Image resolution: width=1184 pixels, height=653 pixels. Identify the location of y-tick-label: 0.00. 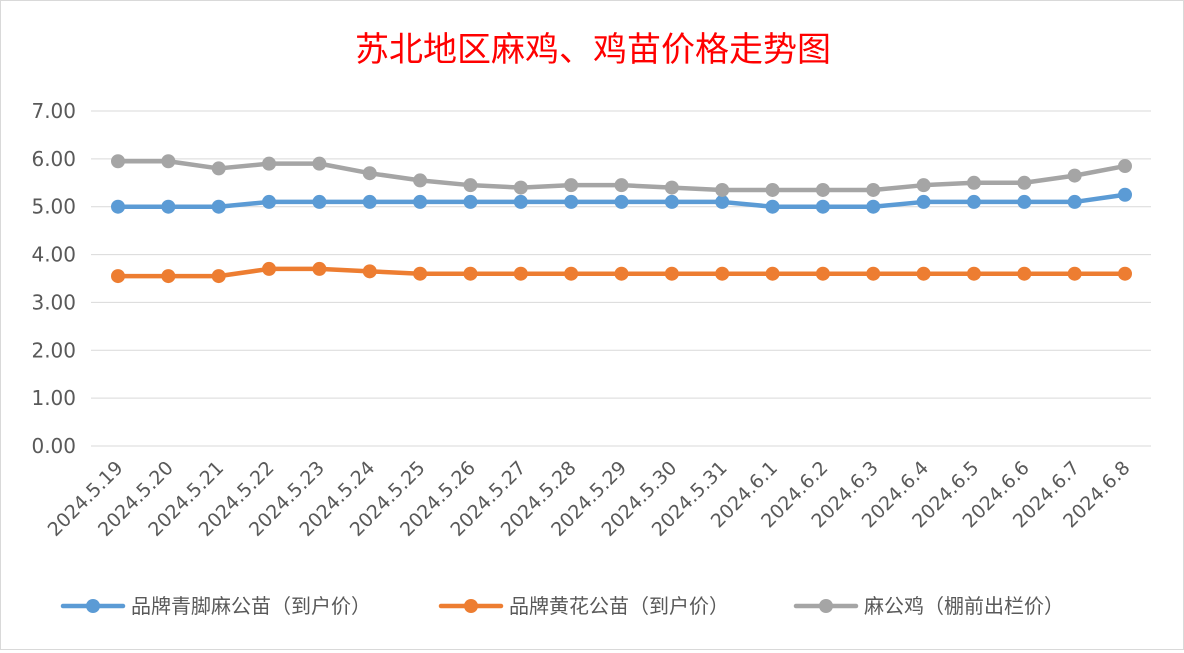
(53, 446).